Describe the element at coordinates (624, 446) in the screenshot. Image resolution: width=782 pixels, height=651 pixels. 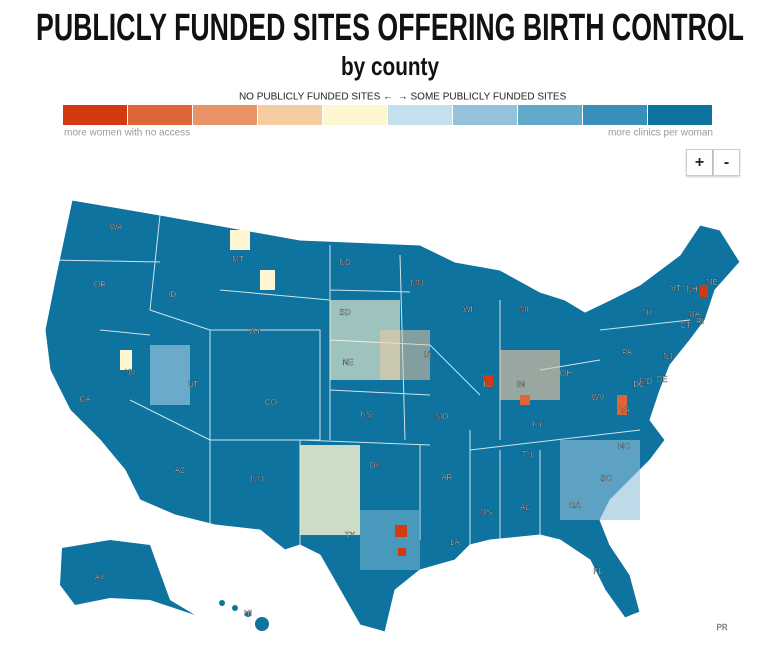
I see `state-label: NC` at that location.